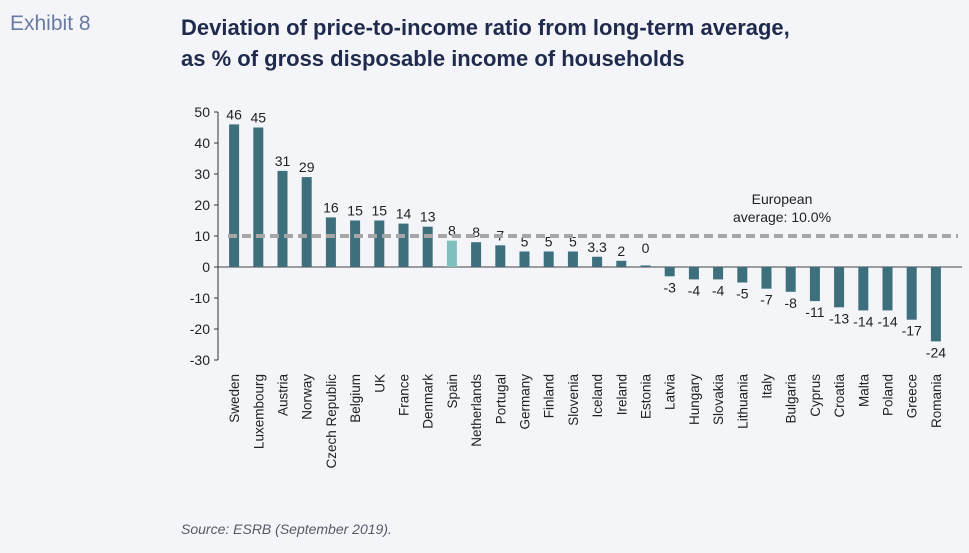  What do you see at coordinates (428, 217) in the screenshot?
I see `data-label: 13` at bounding box center [428, 217].